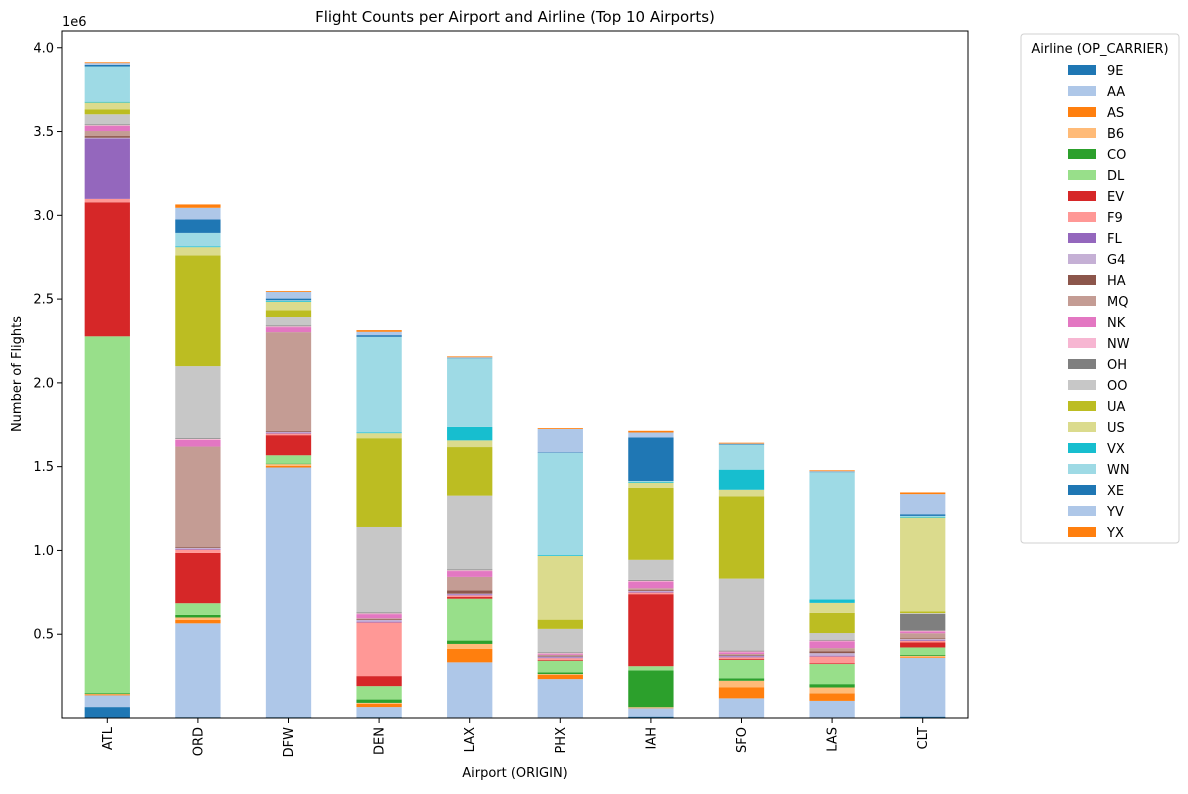 The width and height of the screenshot is (1188, 794). I want to click on legend-swatch-fl, so click(1082, 238).